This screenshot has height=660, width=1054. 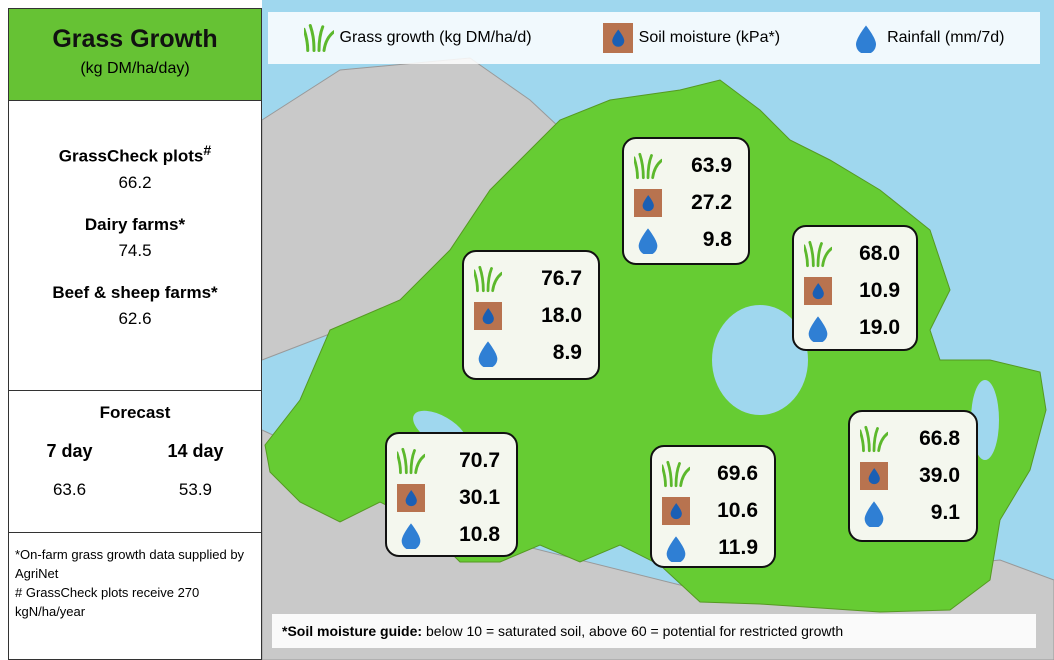 I want to click on region-row: 39.0, so click(x=913, y=475).